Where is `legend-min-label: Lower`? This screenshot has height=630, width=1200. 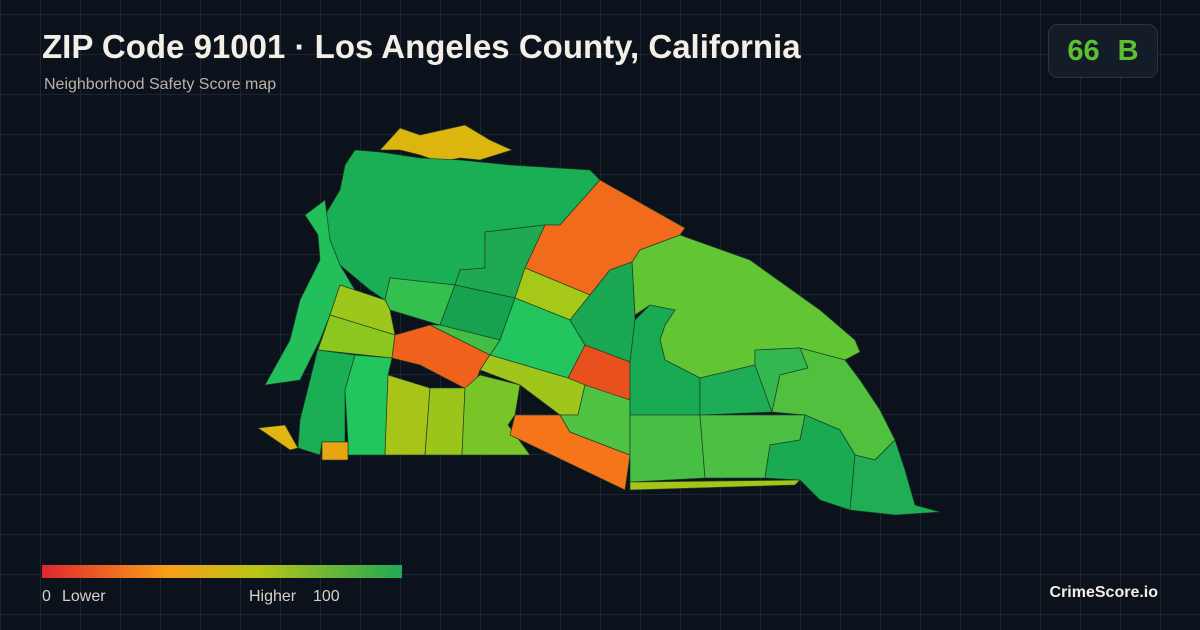
legend-min-label: Lower is located at coordinates (84, 596).